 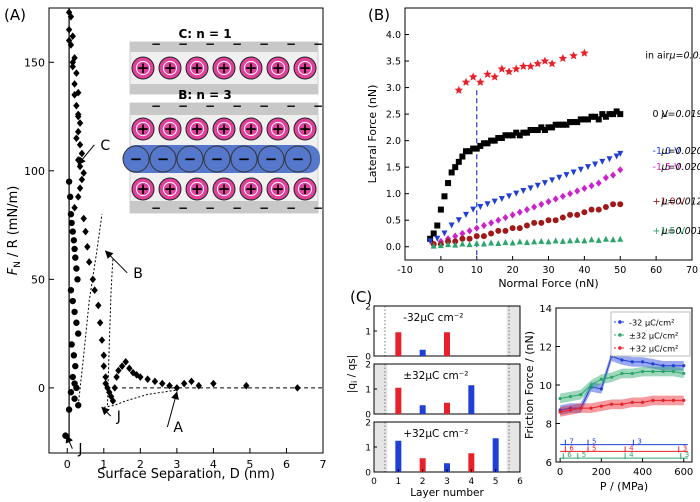 What do you see at coordinates (224, 109) in the screenshot?
I see `inset-n3-top-wall` at bounding box center [224, 109].